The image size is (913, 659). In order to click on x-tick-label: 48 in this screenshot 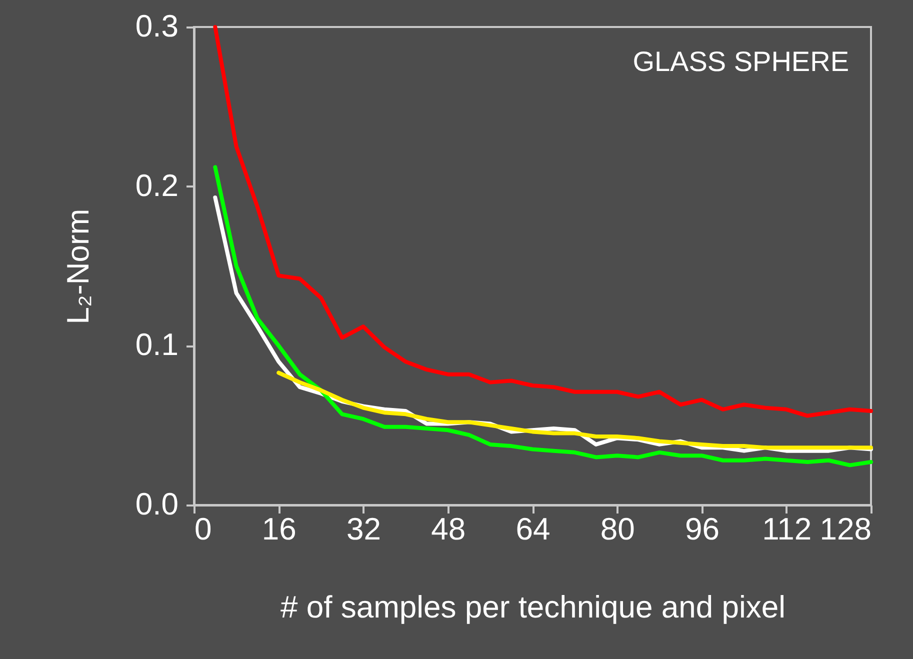, I will do `click(448, 529)`.